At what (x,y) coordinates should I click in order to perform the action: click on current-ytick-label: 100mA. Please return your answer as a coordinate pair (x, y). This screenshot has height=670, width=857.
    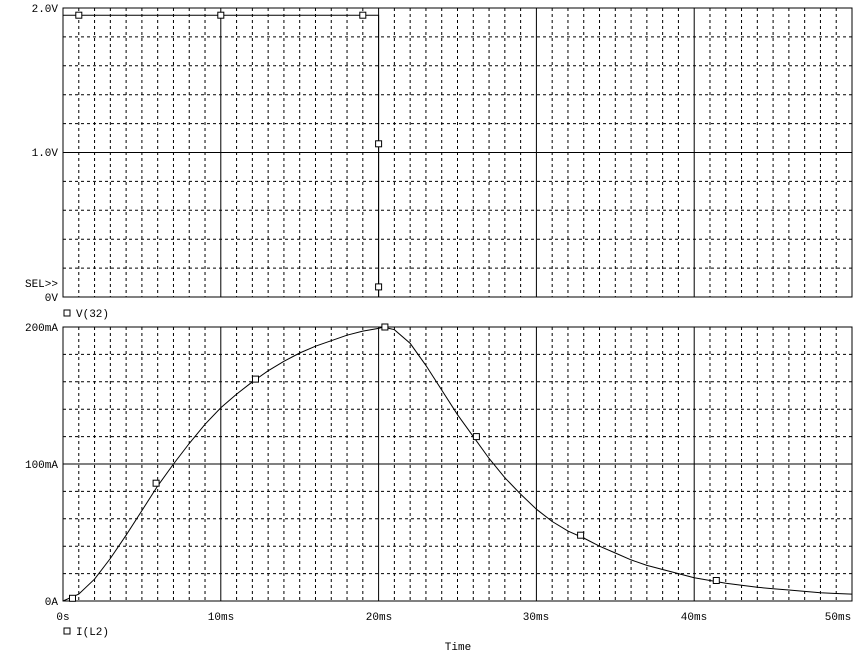
    Looking at the image, I should click on (41, 466).